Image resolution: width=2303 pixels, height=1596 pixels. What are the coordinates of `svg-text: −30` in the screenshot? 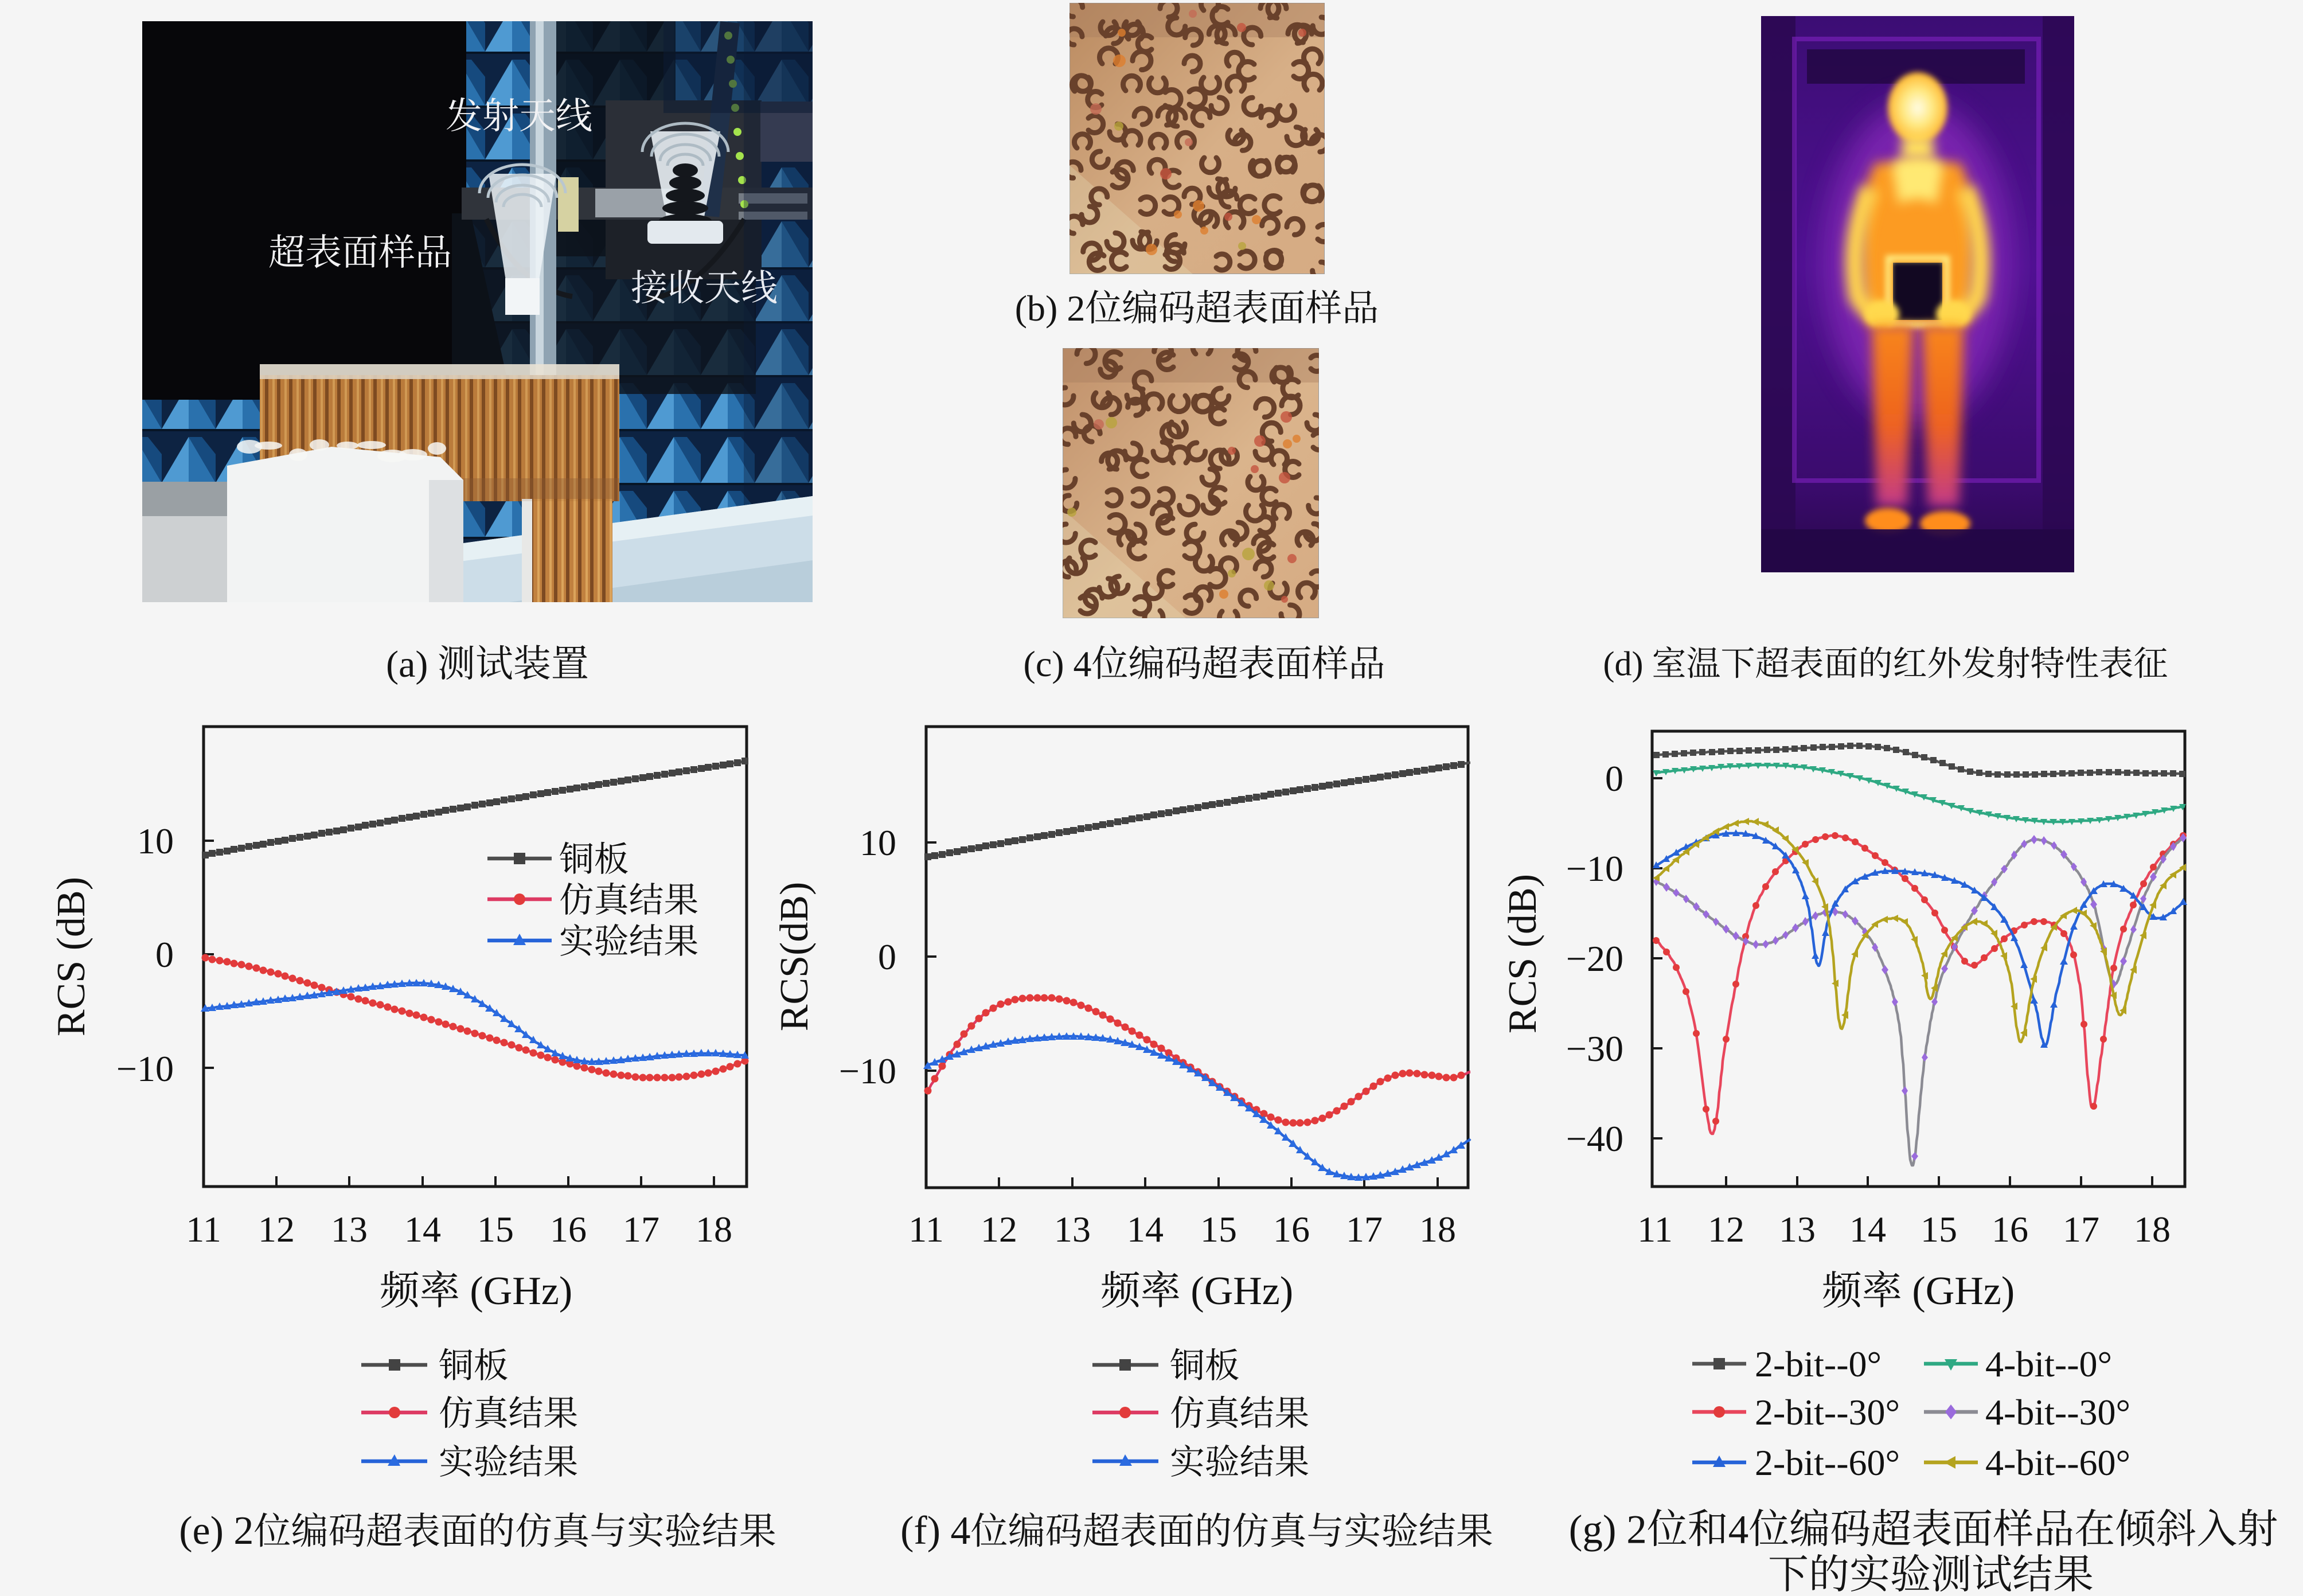 It's located at (1594, 1048).